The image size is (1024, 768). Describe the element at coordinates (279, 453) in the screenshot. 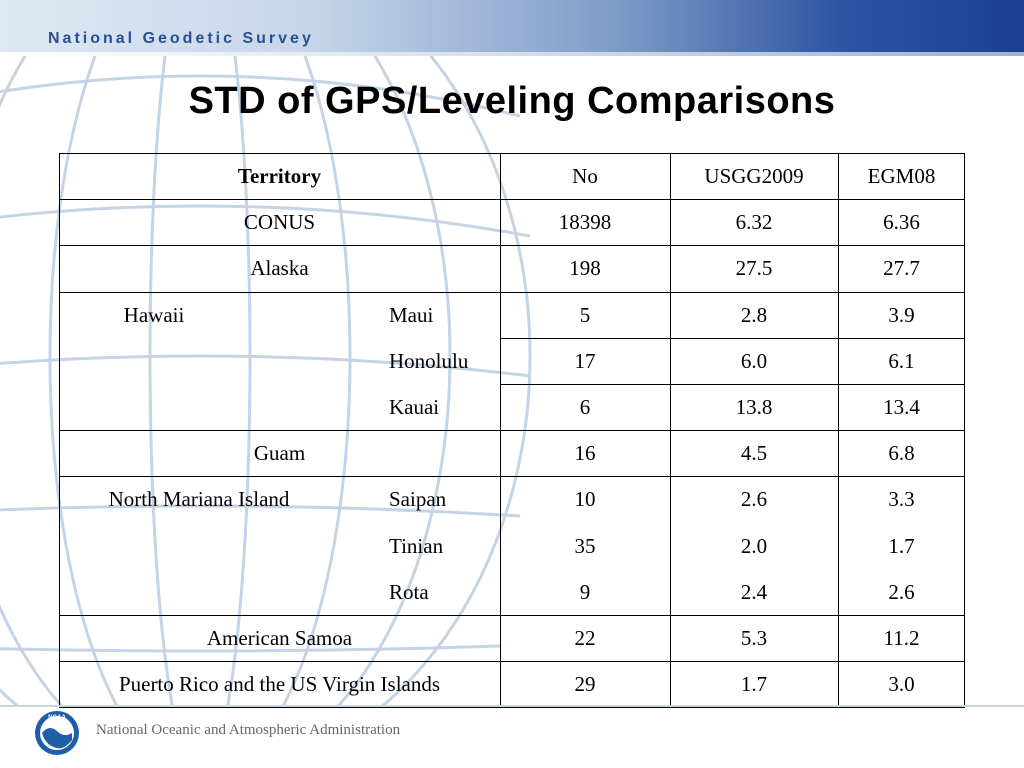

I see `territory-cell: Guam` at that location.